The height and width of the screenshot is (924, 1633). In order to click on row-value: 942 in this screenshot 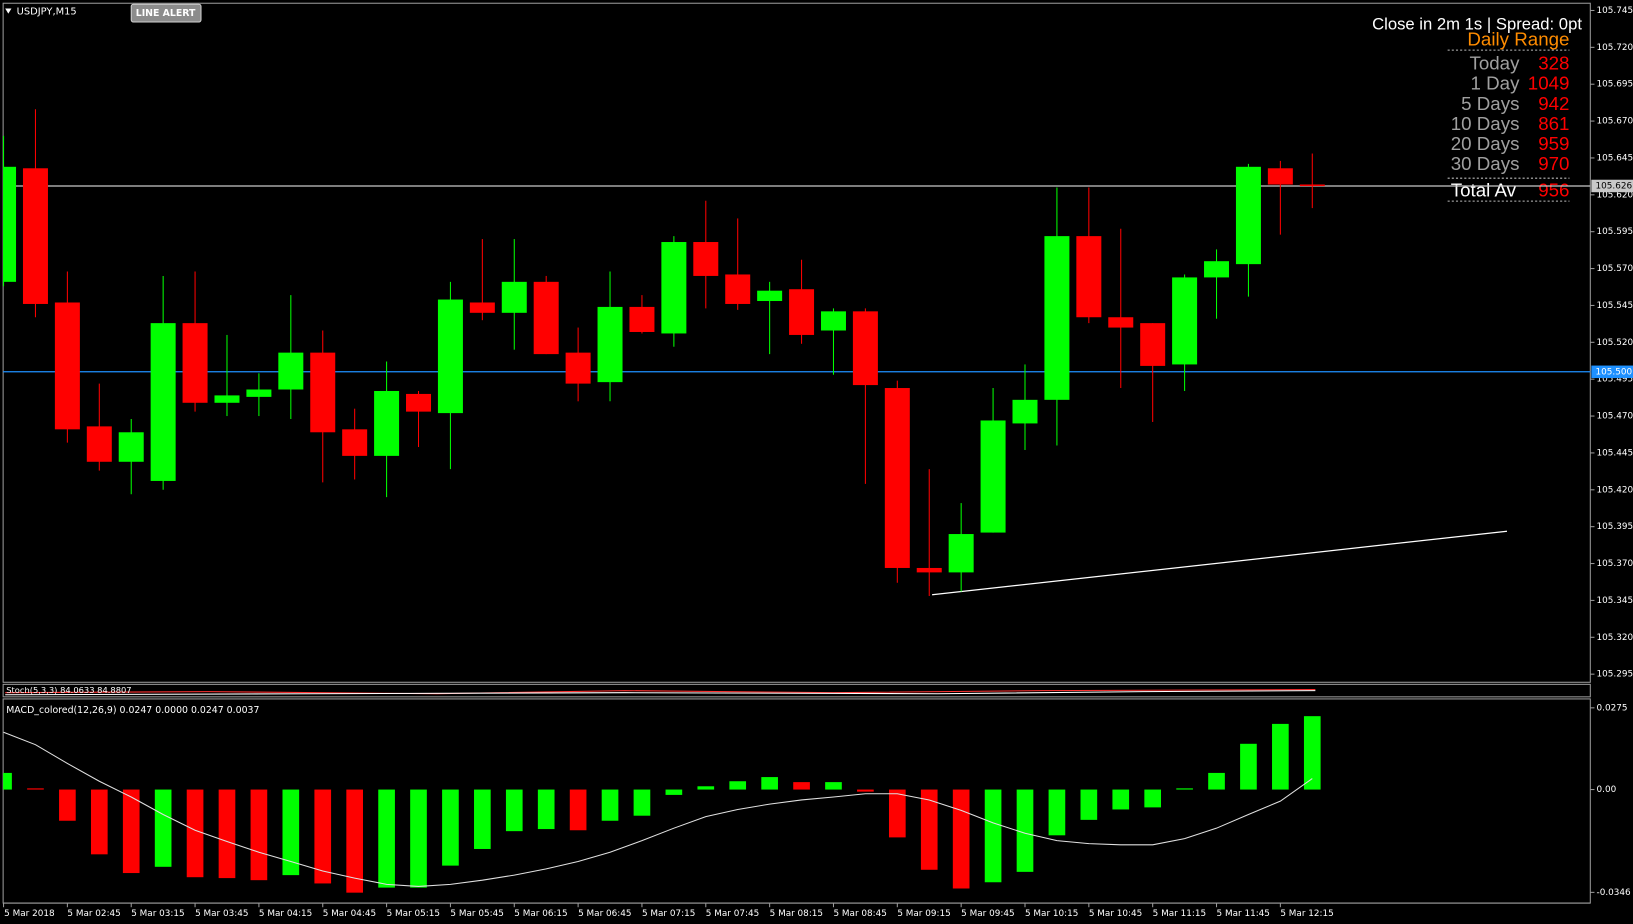, I will do `click(1553, 103)`.